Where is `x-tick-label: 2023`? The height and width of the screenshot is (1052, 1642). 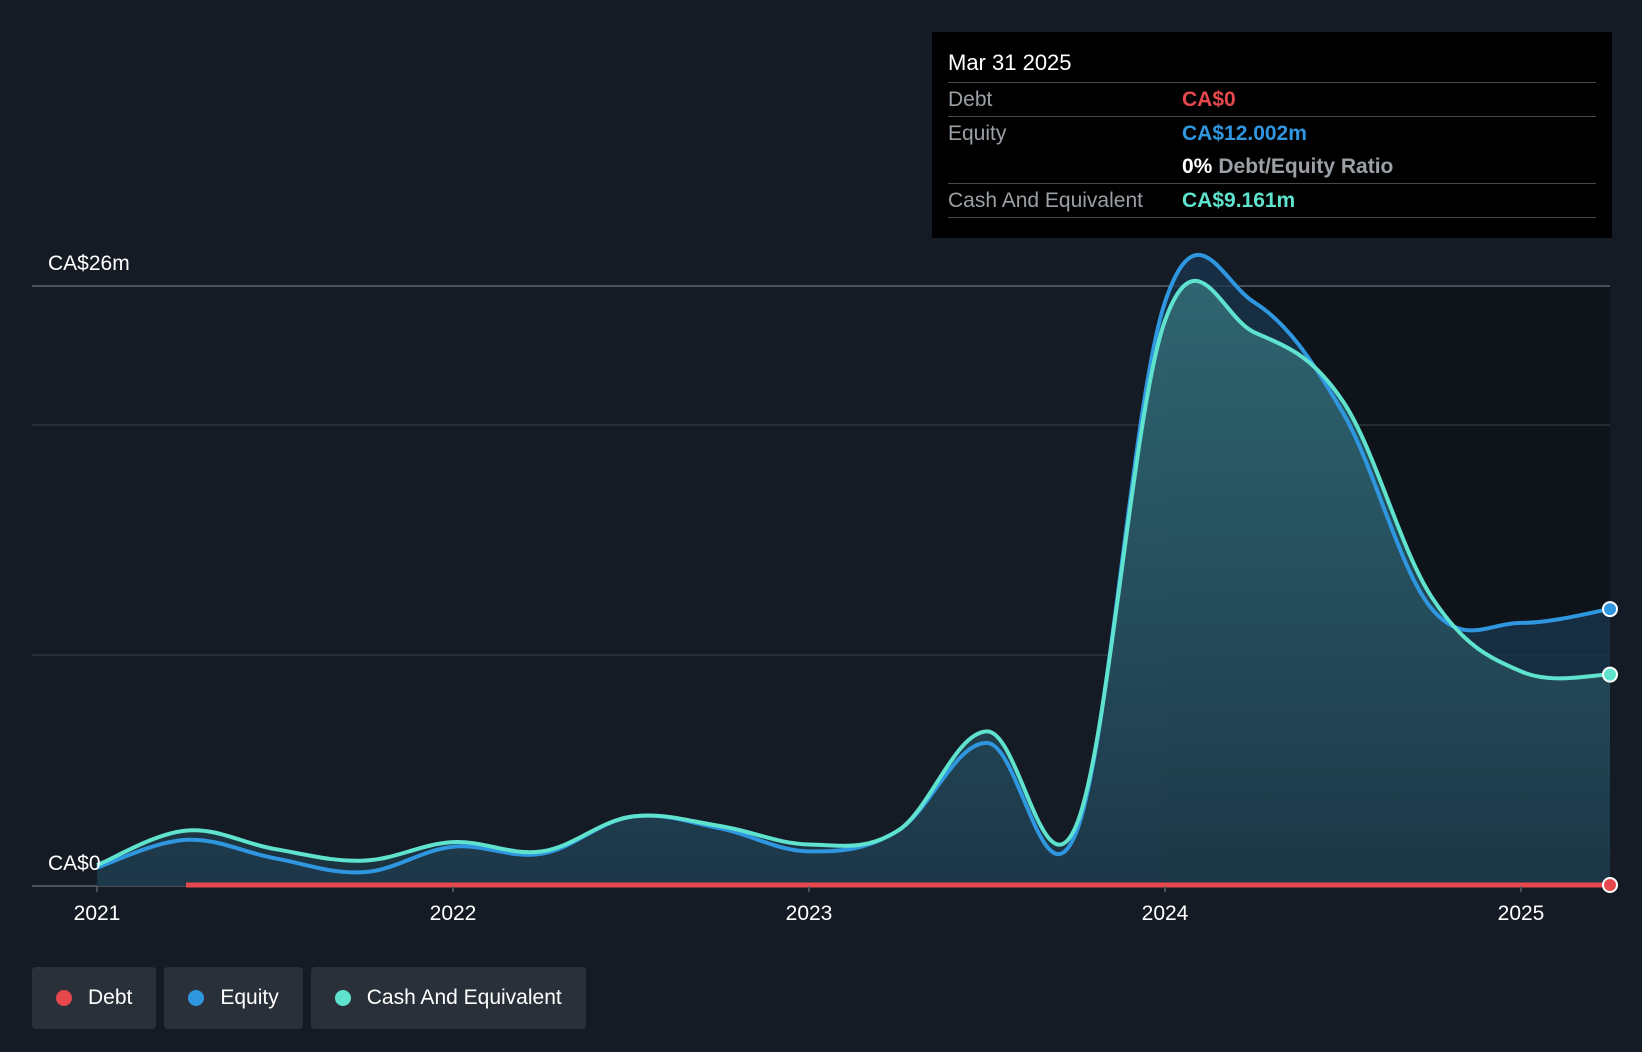
x-tick-label: 2023 is located at coordinates (809, 913).